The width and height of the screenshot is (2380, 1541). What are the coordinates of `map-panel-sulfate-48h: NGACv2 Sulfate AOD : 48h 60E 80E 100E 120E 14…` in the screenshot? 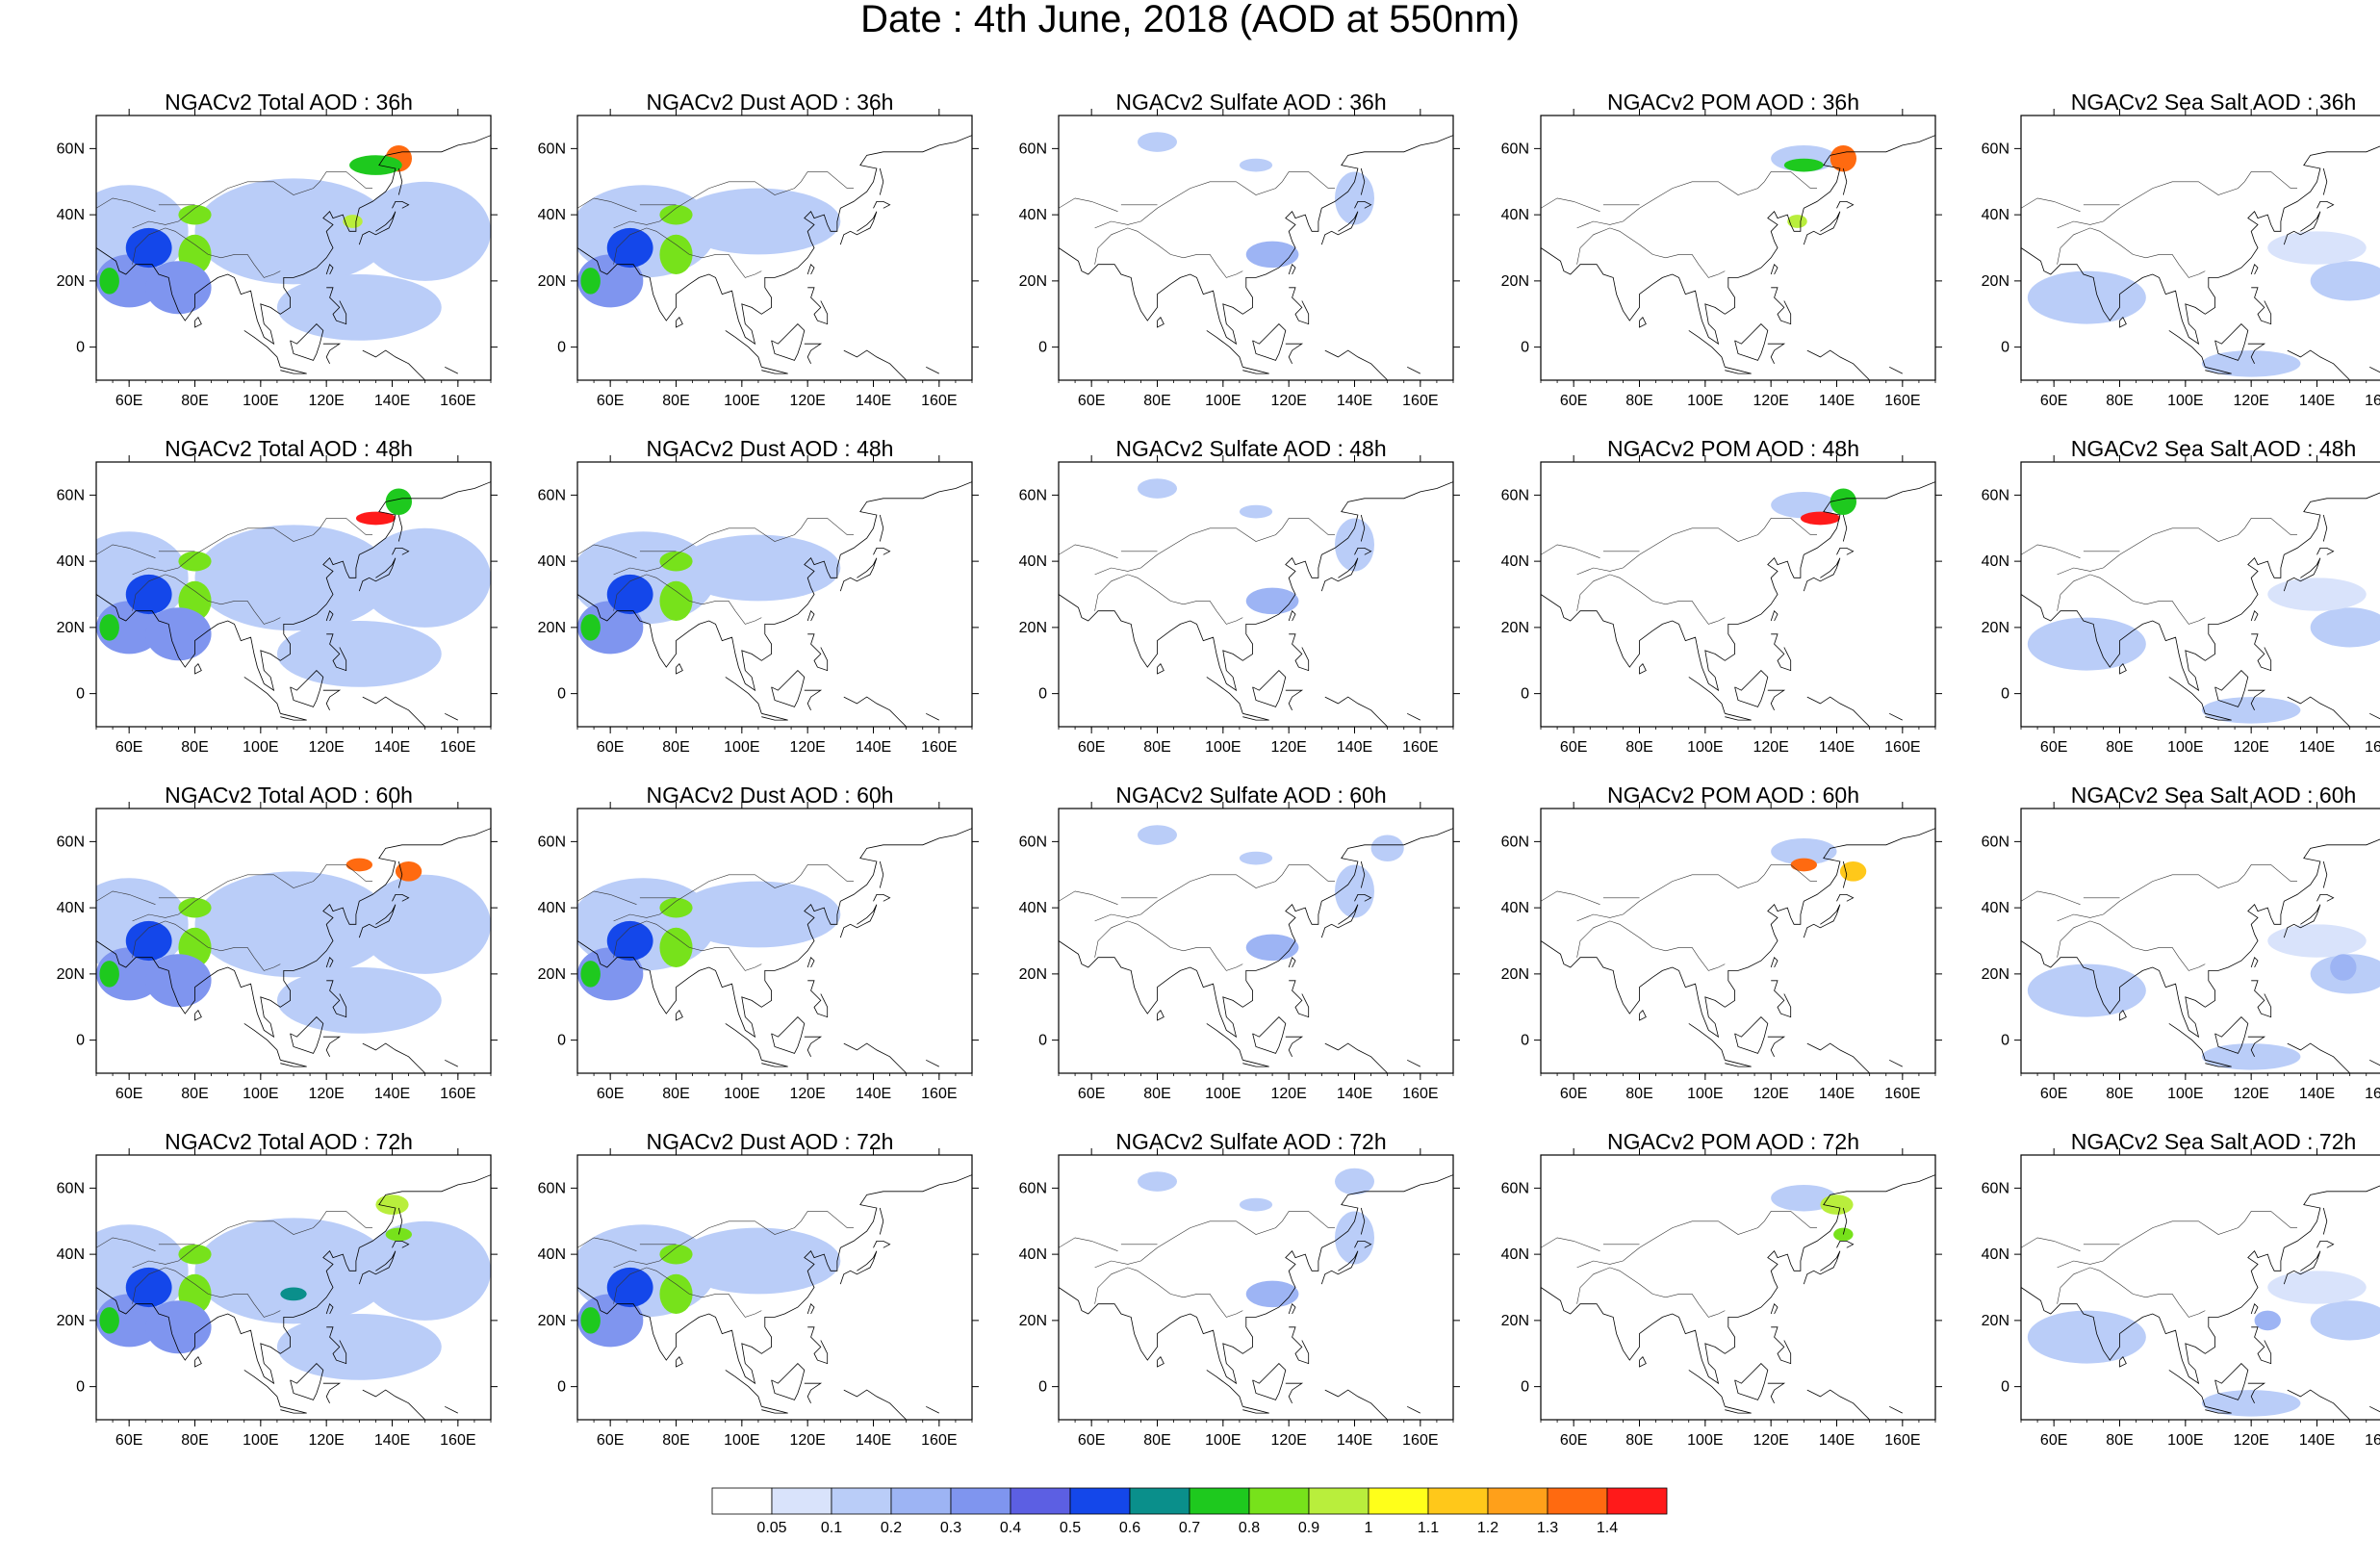 It's located at (1251, 598).